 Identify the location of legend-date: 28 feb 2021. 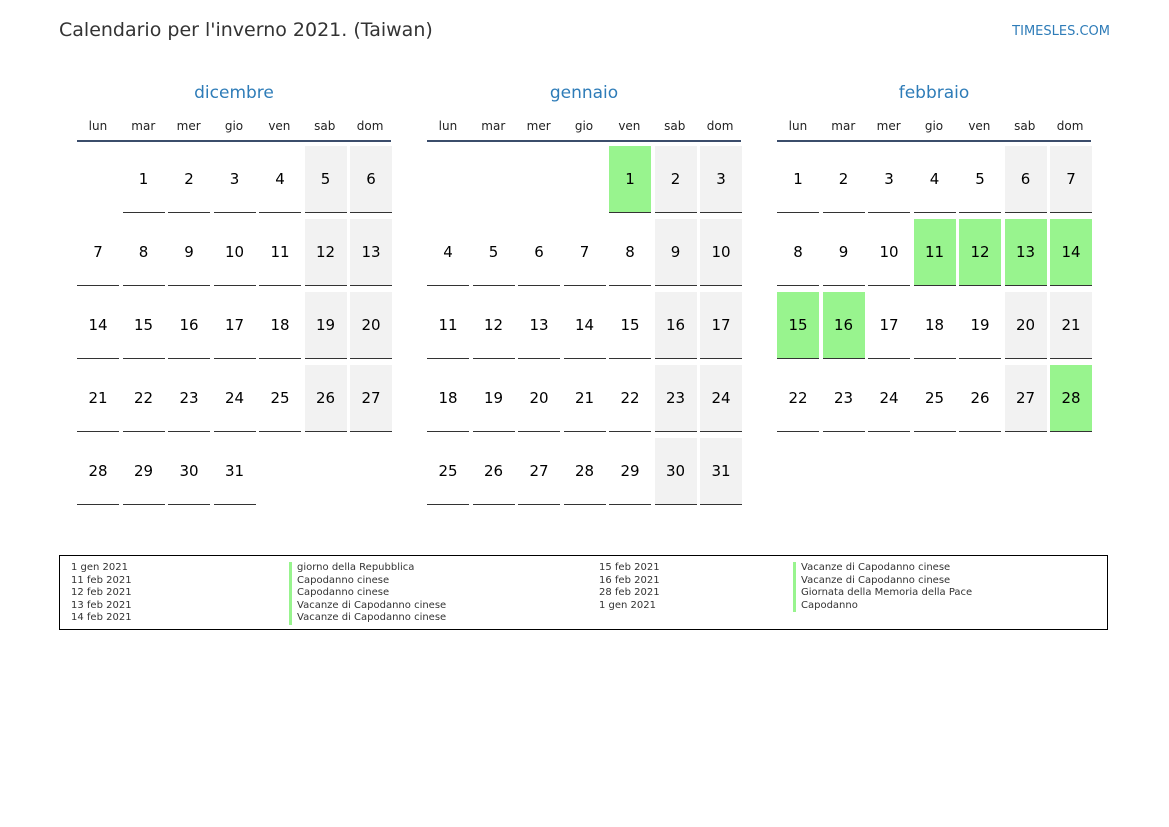
(629, 592).